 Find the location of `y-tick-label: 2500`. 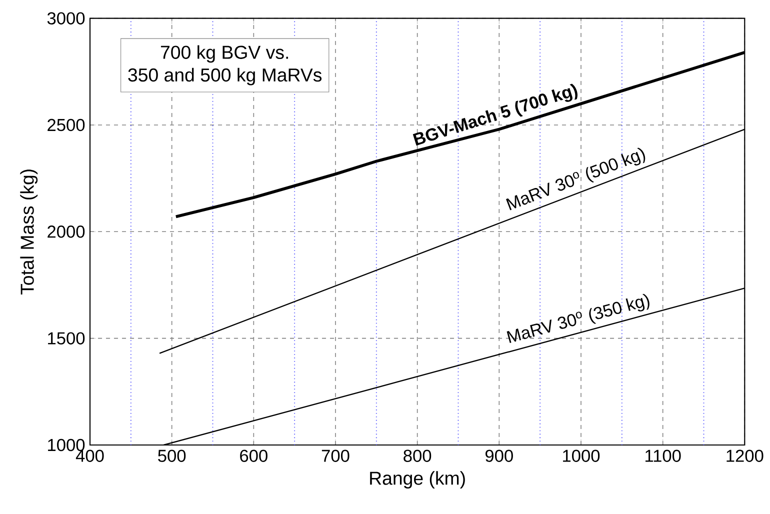

y-tick-label: 2500 is located at coordinates (66, 125).